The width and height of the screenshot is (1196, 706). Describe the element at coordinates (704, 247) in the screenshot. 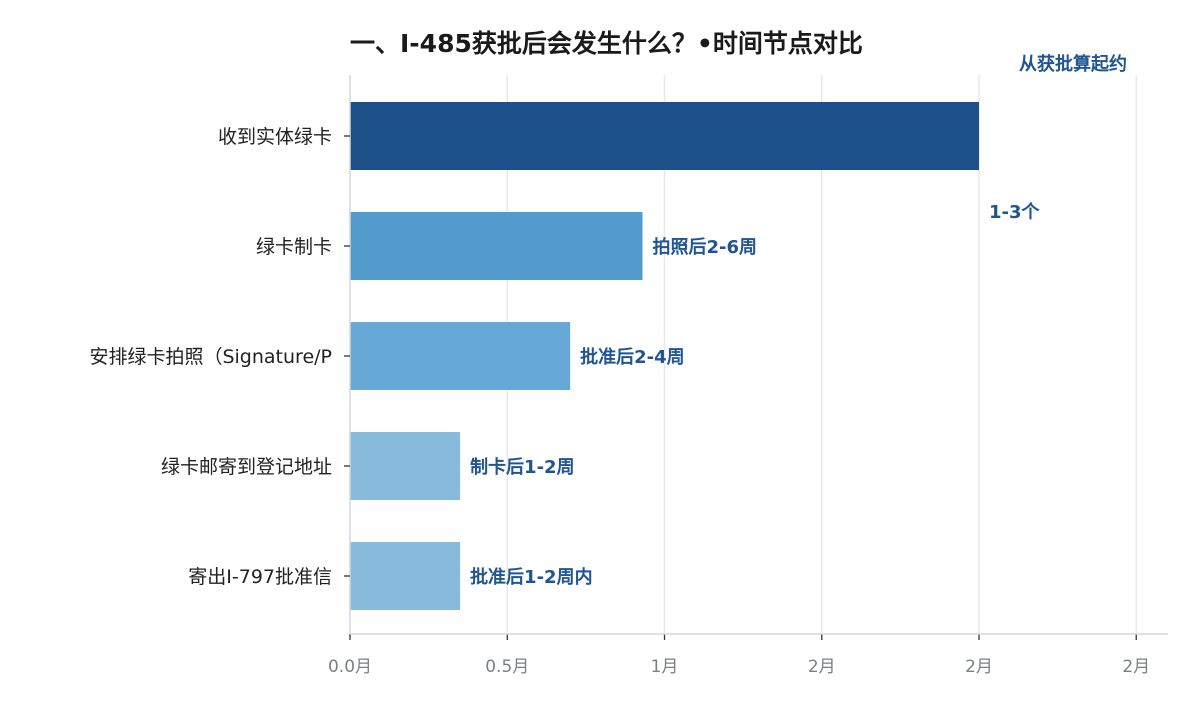

I see `data-label: 拍照后2-6周` at that location.